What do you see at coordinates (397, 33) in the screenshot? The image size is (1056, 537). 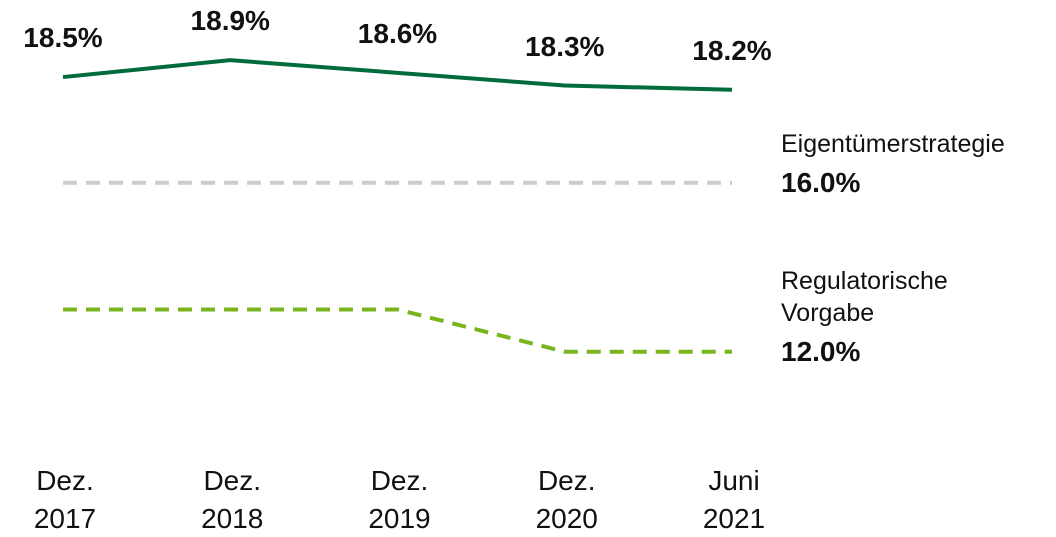 I see `data-label: 18.6%` at bounding box center [397, 33].